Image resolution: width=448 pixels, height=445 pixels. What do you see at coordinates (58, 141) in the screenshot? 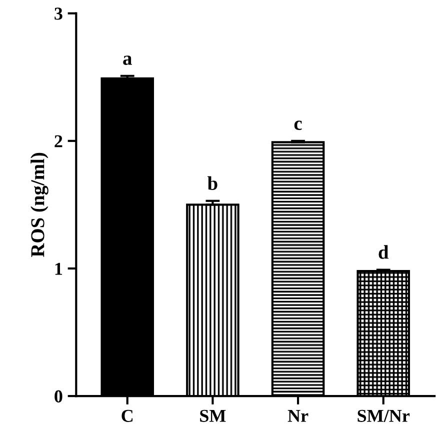
I see `y-tick-label: 2` at bounding box center [58, 141].